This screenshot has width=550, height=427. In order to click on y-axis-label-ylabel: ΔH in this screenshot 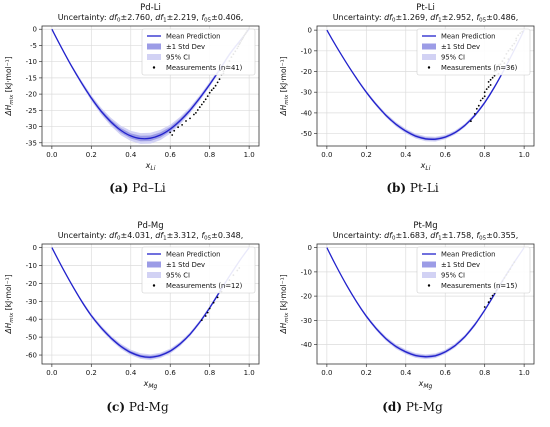, I will do `click(283, 328)`.